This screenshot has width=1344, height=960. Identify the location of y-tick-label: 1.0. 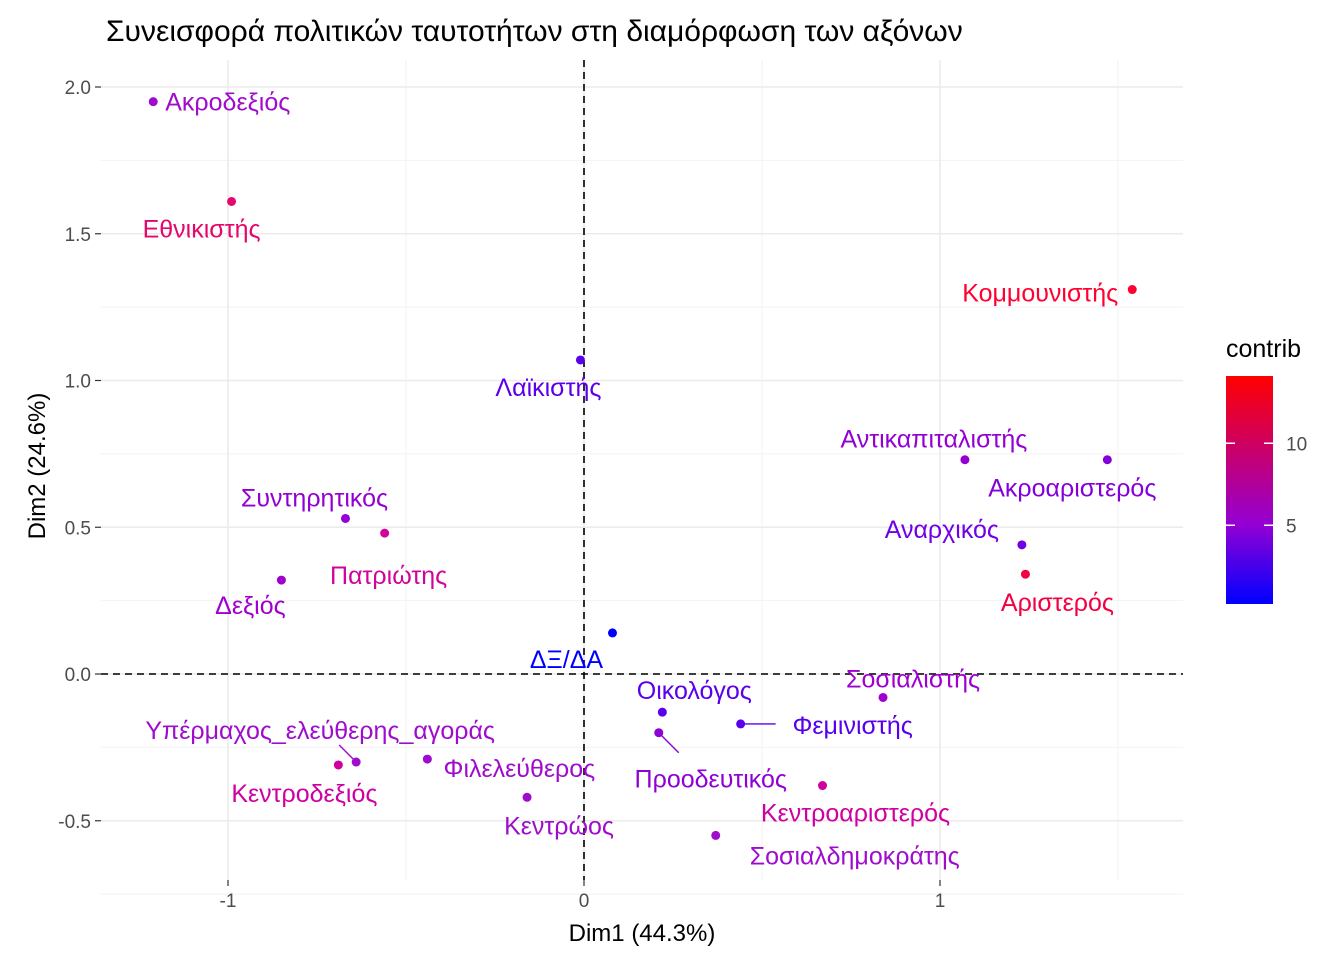
(78, 382).